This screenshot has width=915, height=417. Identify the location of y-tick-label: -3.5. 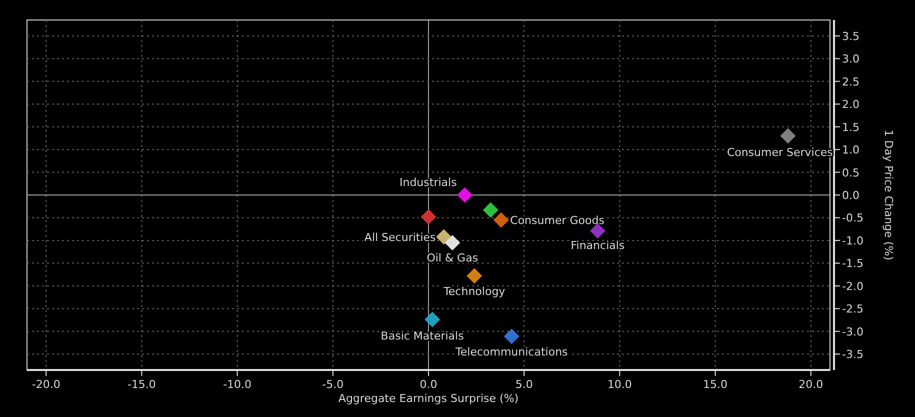
(853, 355).